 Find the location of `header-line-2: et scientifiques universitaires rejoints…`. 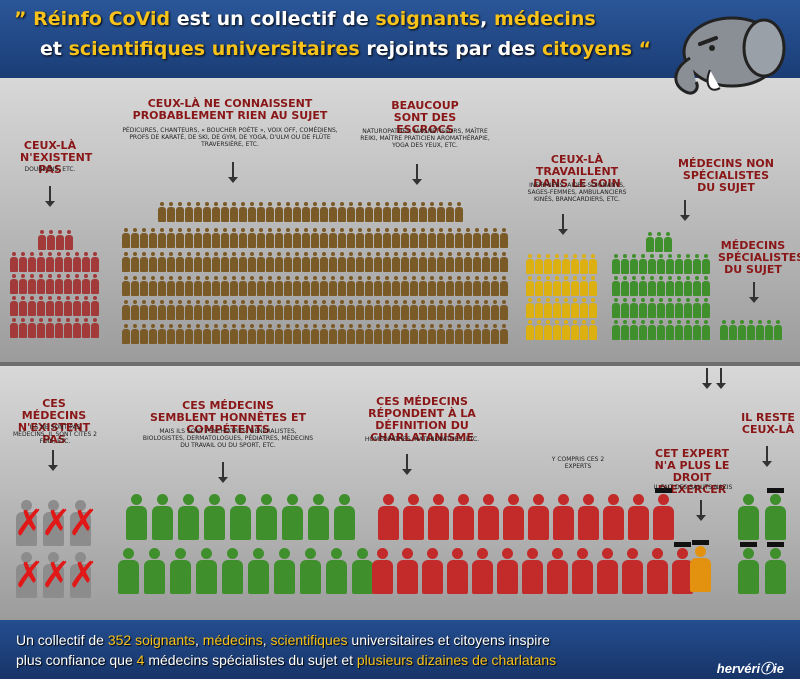

header-line-2: et scientifiques universitaires rejoints… is located at coordinates (345, 49).